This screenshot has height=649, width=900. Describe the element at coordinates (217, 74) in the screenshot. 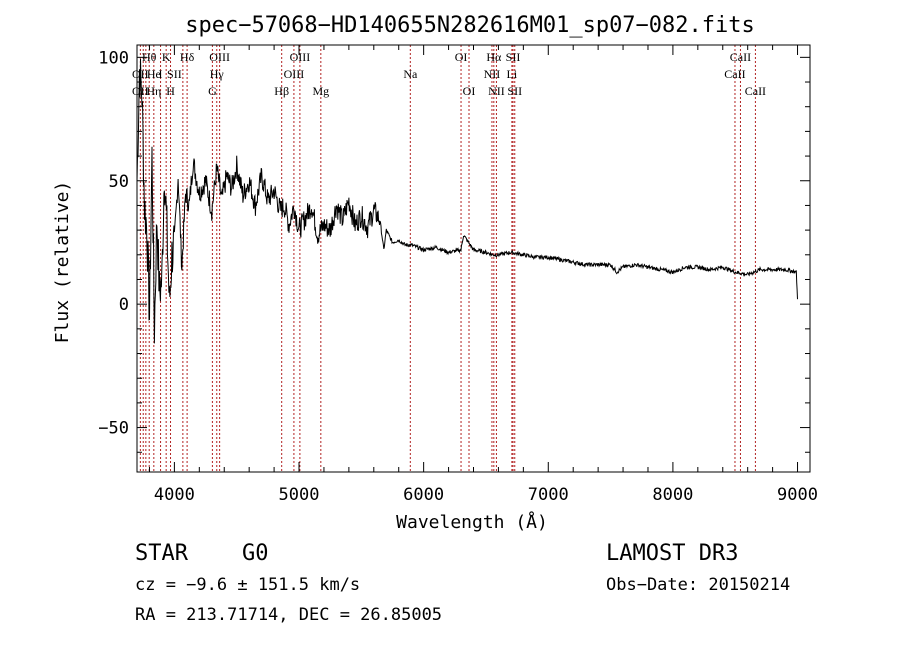

I see `spectral-line-label: Hγ` at that location.